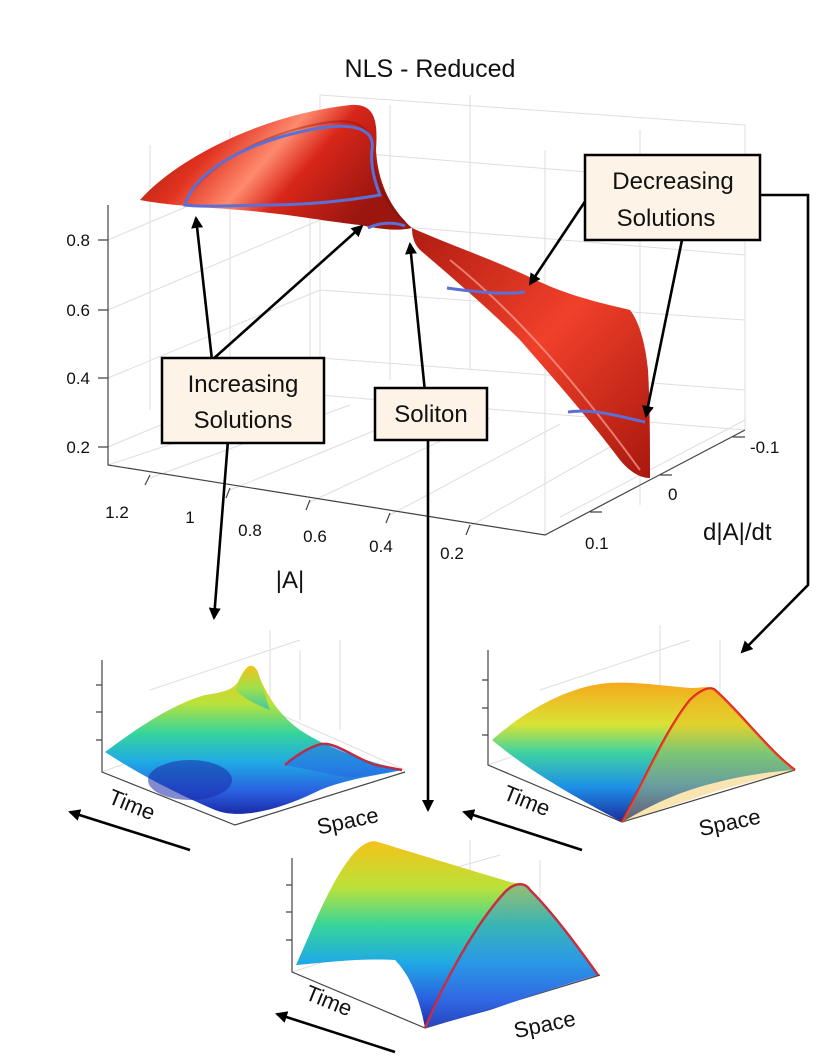 The image size is (830, 1062). I want to click on y-axis-label: d|A|/dt, so click(737, 532).